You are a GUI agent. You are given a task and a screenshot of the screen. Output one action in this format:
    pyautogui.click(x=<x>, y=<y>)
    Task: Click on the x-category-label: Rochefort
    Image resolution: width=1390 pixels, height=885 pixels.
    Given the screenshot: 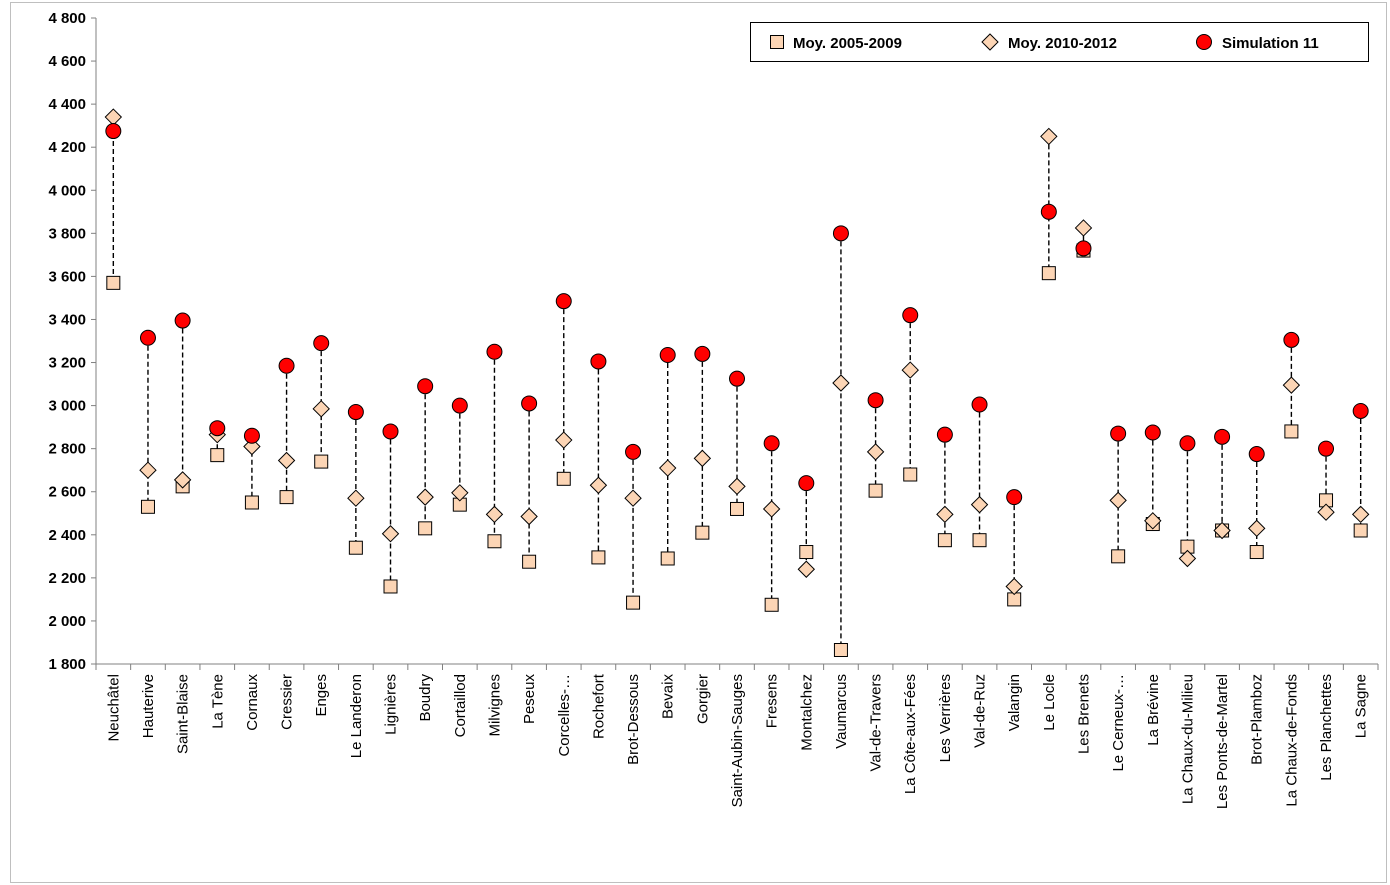 What is the action you would take?
    pyautogui.click(x=598, y=706)
    